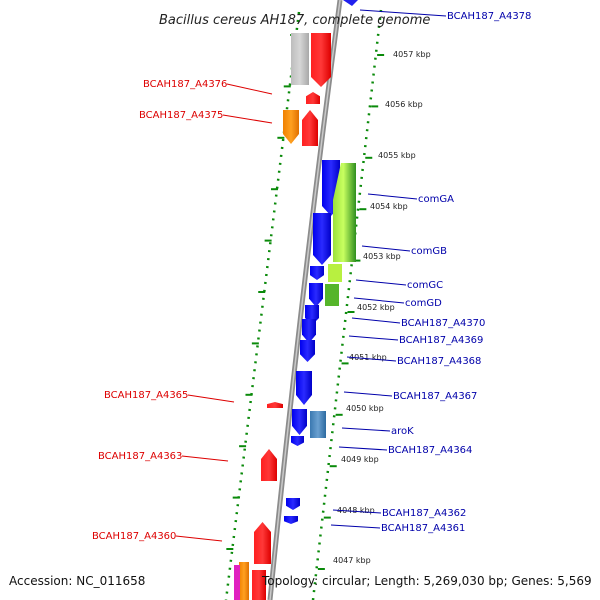  I want to click on ruler-label: 4057 kbp, so click(412, 54).